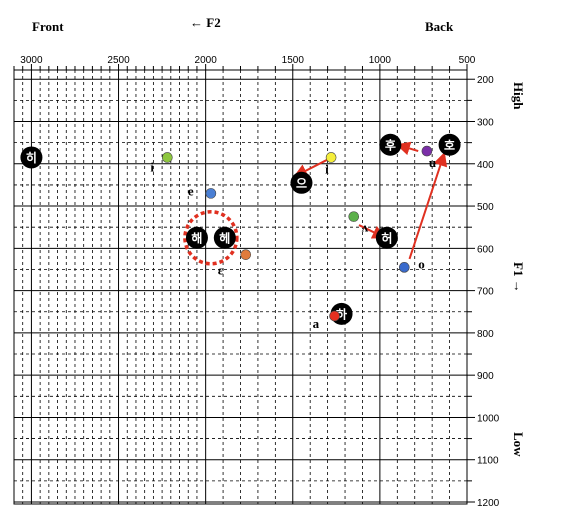  What do you see at coordinates (485, 165) in the screenshot?
I see `y-tick-label: 400` at bounding box center [485, 165].